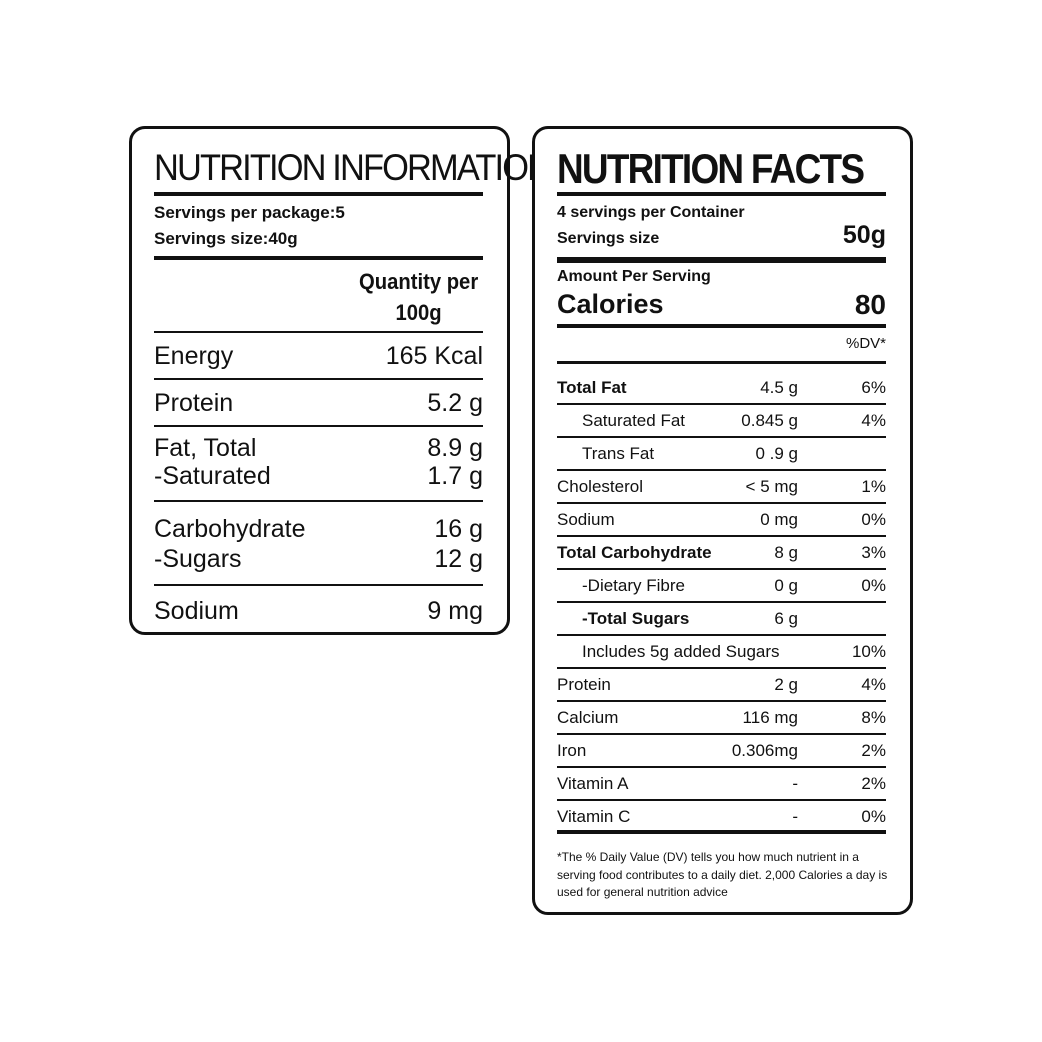  What do you see at coordinates (779, 387) in the screenshot?
I see `nutrient-amount: 4.5 g` at bounding box center [779, 387].